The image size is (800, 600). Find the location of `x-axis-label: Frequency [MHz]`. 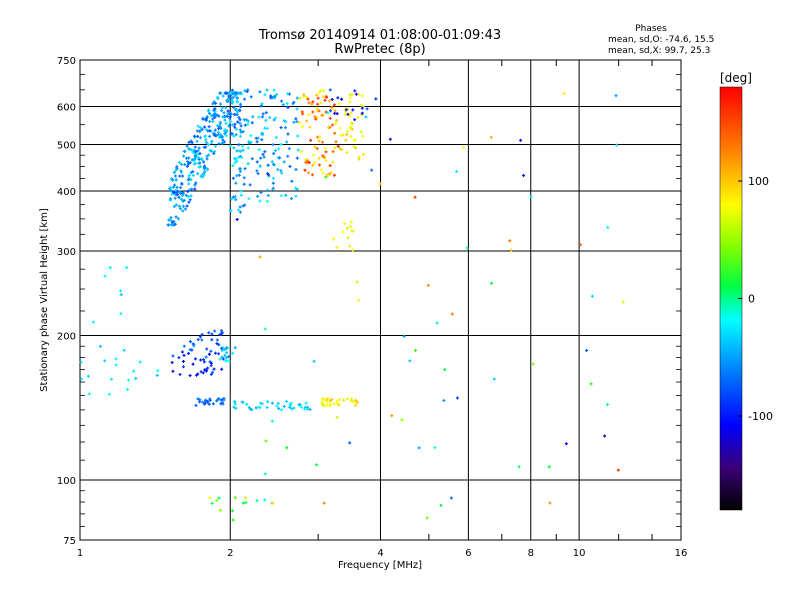

x-axis-label: Frequency [MHz] is located at coordinates (380, 565).